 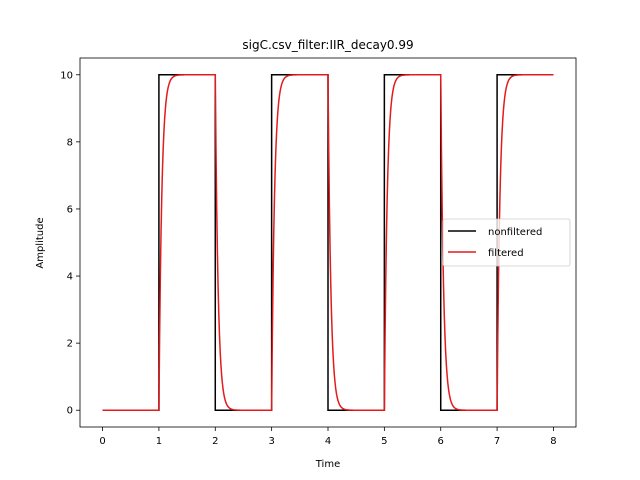 I want to click on y-axis-label: Amplitude, so click(x=40, y=242).